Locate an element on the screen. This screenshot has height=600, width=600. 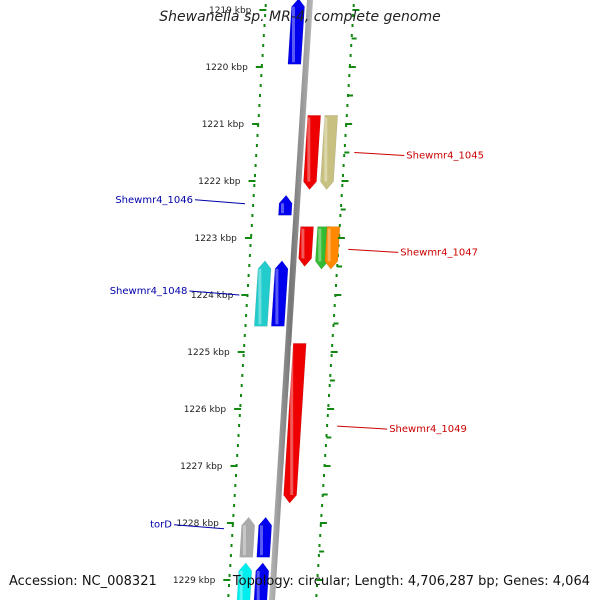
accession-text: Accession: NC_008321 is located at coordinates (83, 581).